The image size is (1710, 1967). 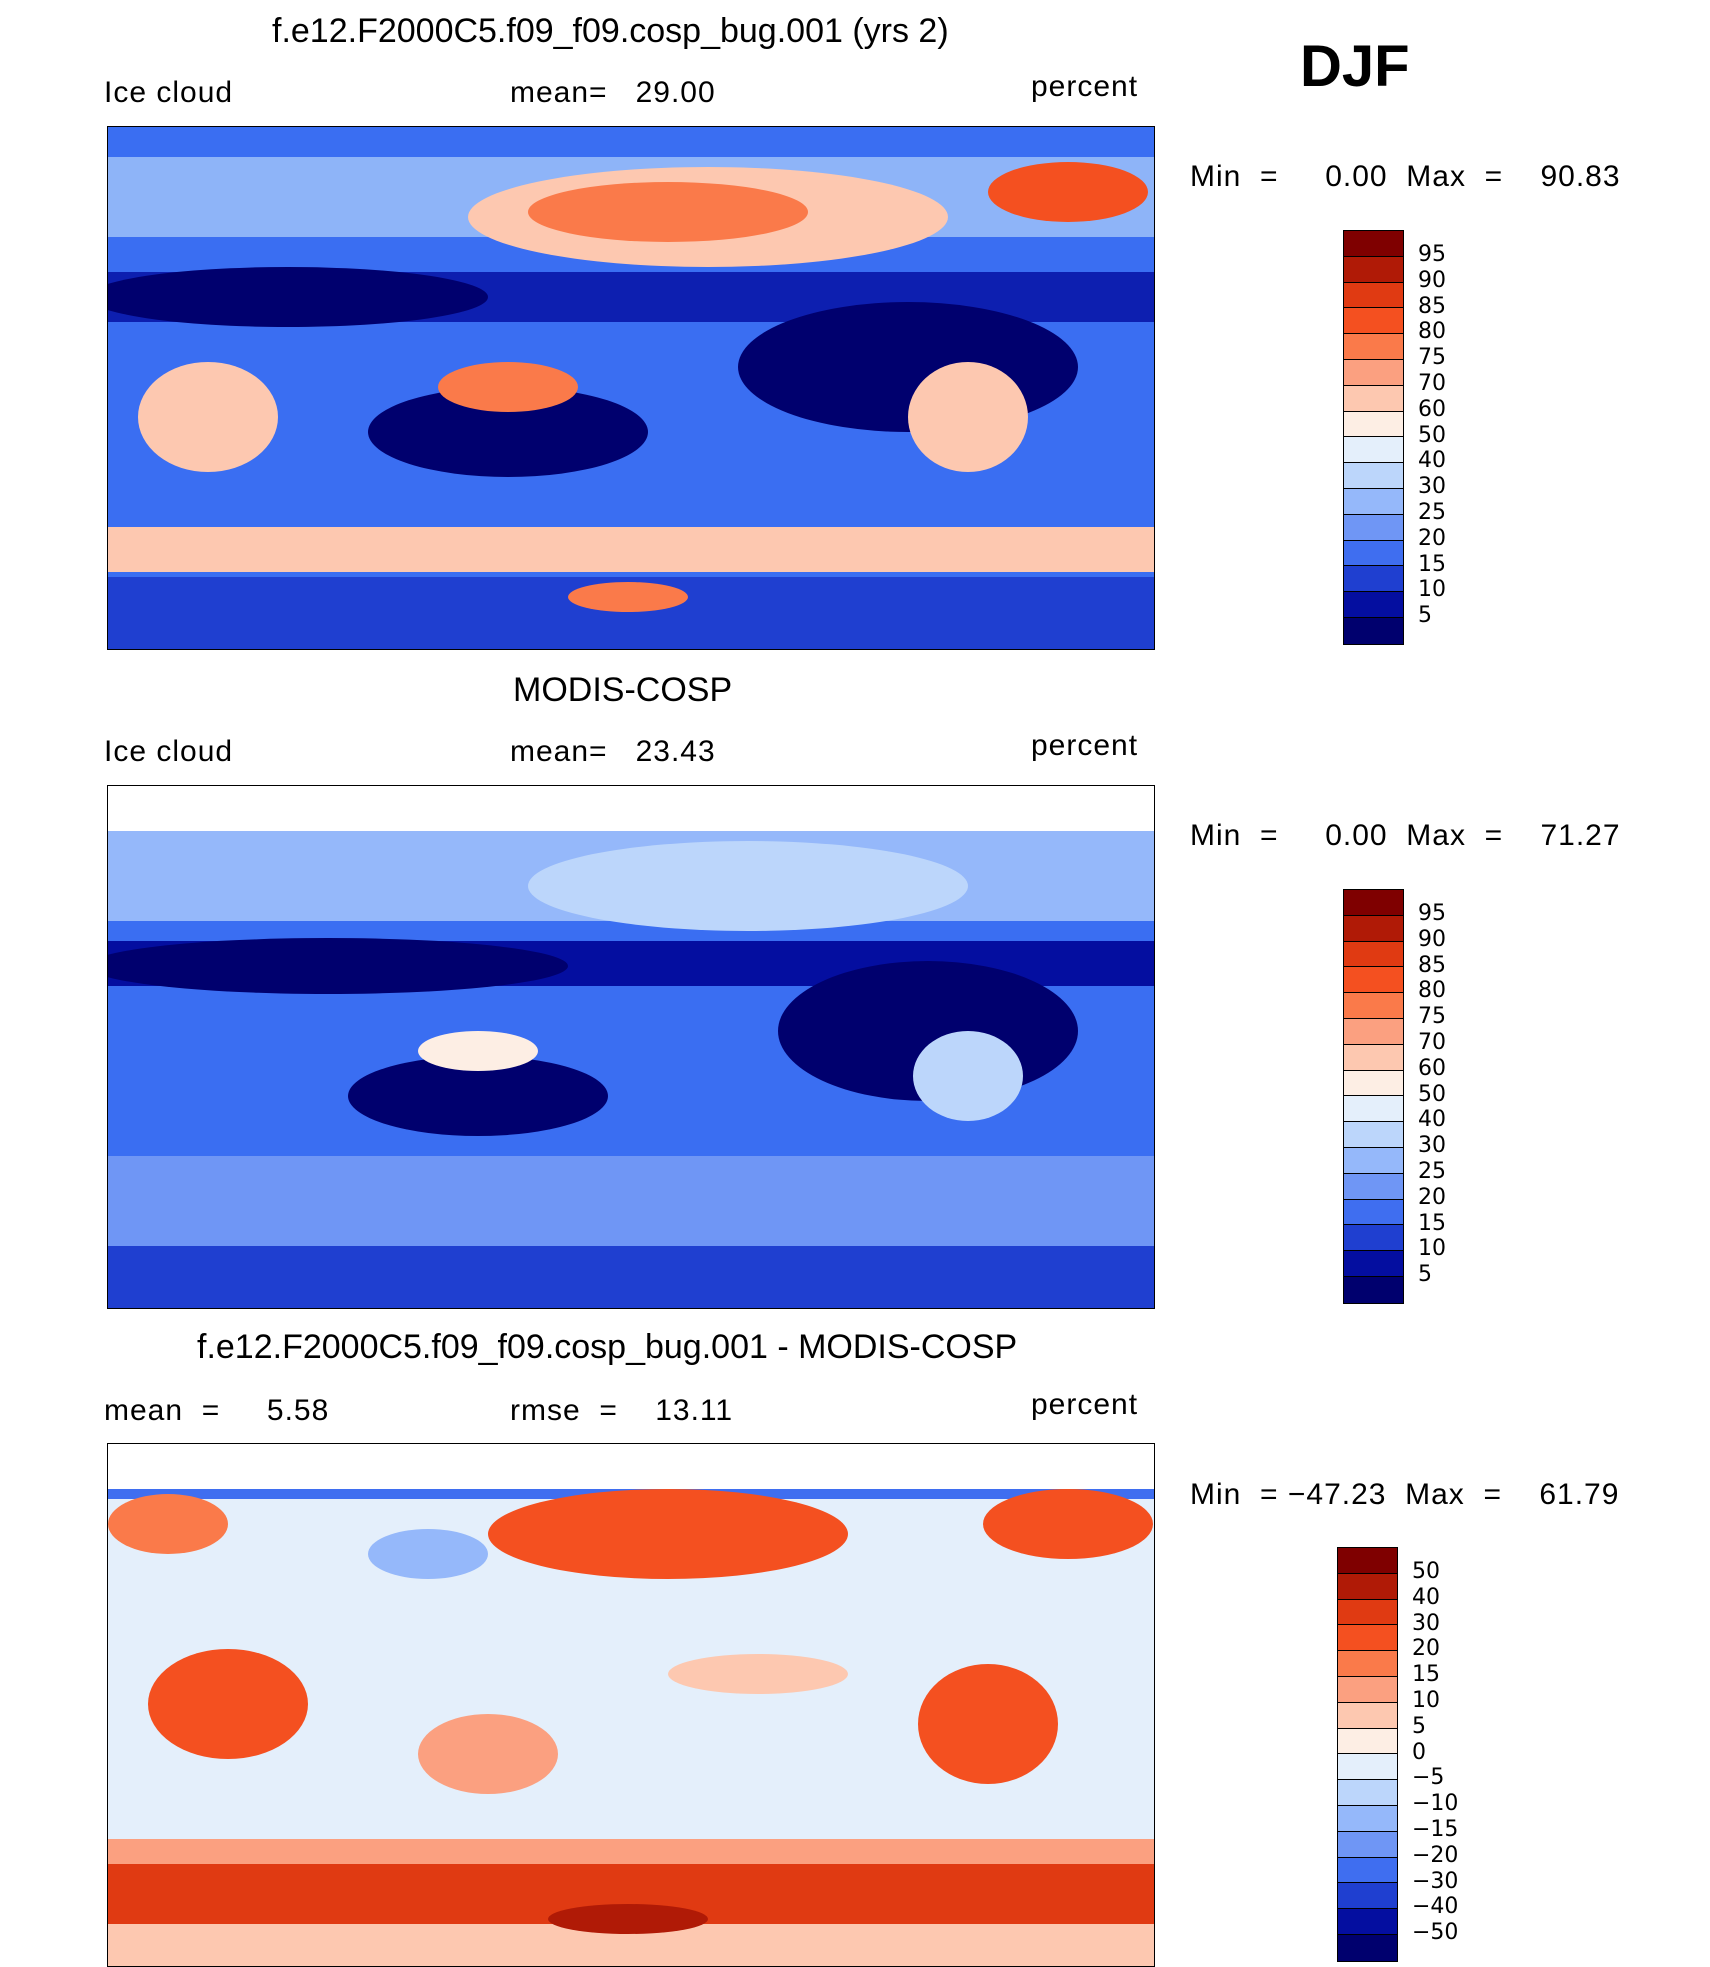 I want to click on colorbar-tick-label: −20, so click(x=1435, y=1855).